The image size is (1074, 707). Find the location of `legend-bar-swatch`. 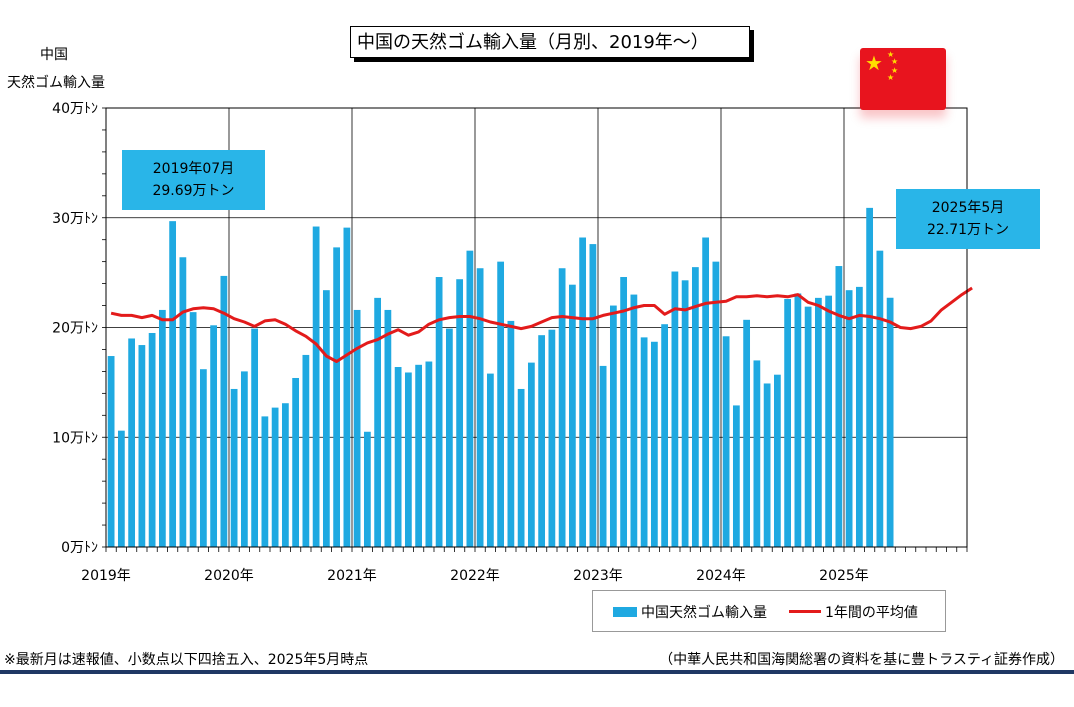

legend-bar-swatch is located at coordinates (625, 612).